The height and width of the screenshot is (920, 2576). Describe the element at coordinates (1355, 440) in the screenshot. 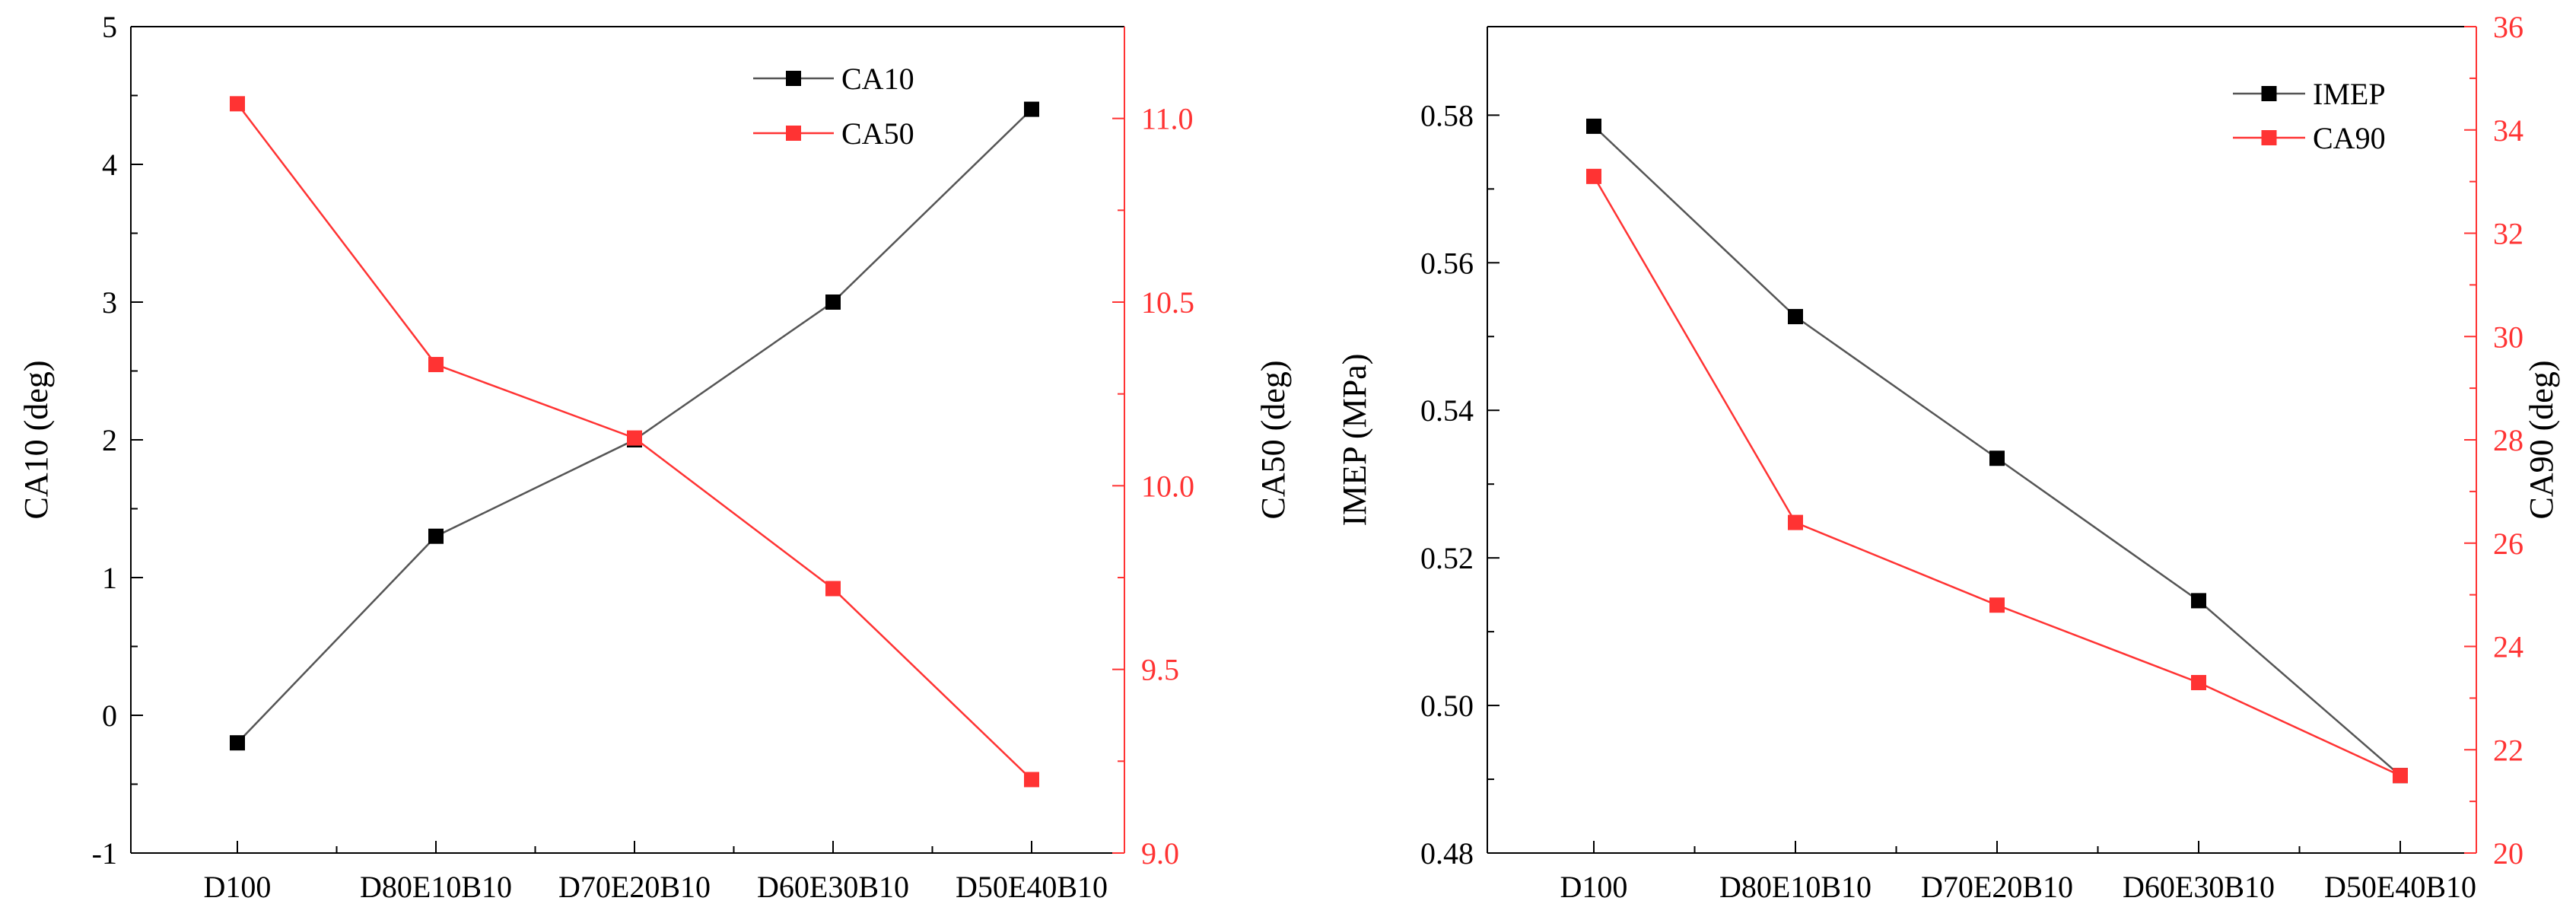

I see `left-y-axis-title: IMEP (MPa)` at that location.